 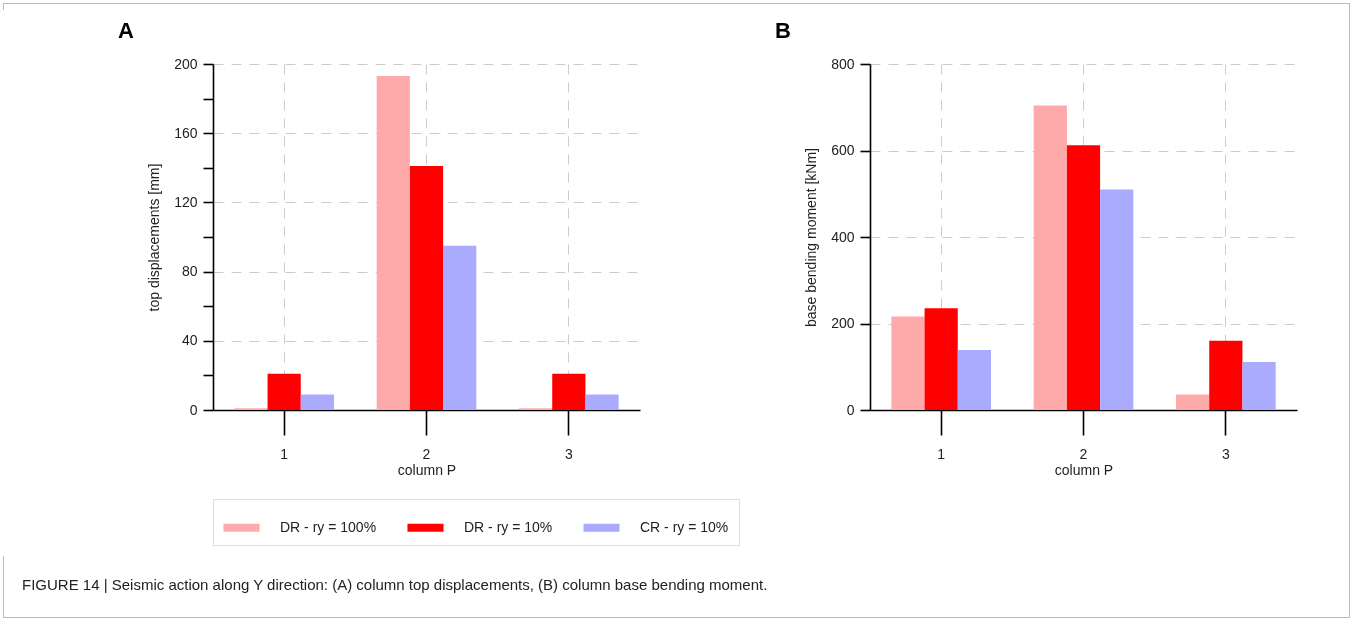 I want to click on legend-label: DR - ry = 100%, so click(x=328, y=526).